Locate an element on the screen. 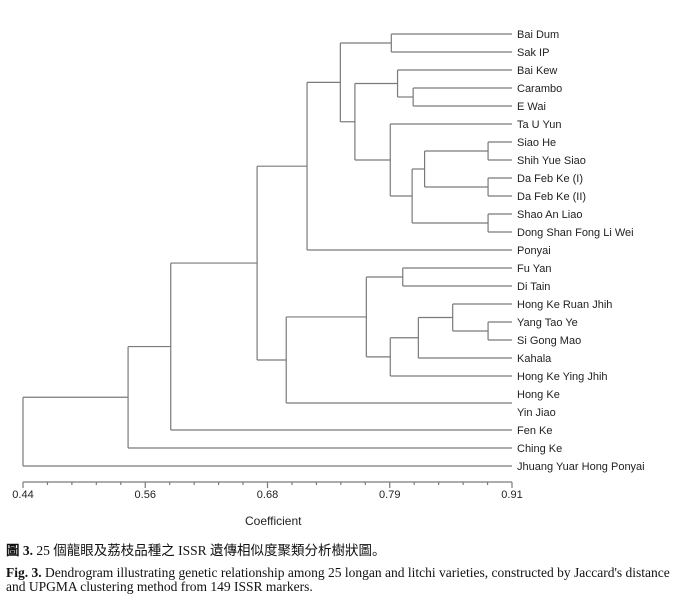  leaf-label: Da Feb Ke (II) is located at coordinates (551, 197).